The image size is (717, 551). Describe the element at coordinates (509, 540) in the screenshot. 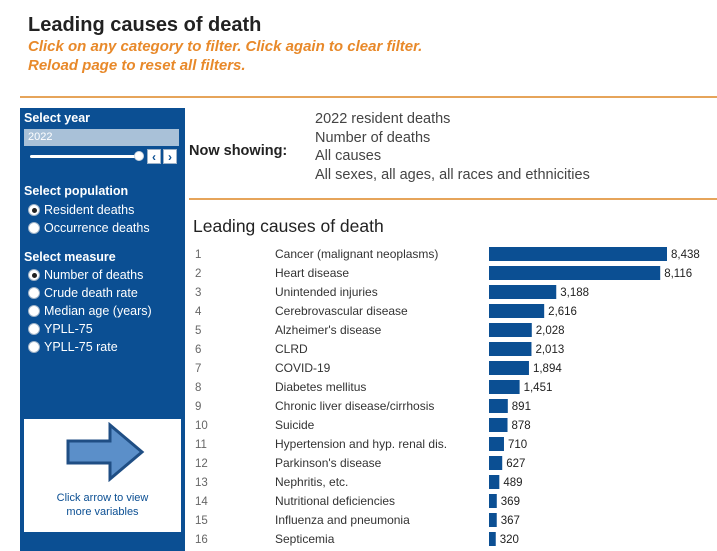

I see `value-label: 320` at that location.